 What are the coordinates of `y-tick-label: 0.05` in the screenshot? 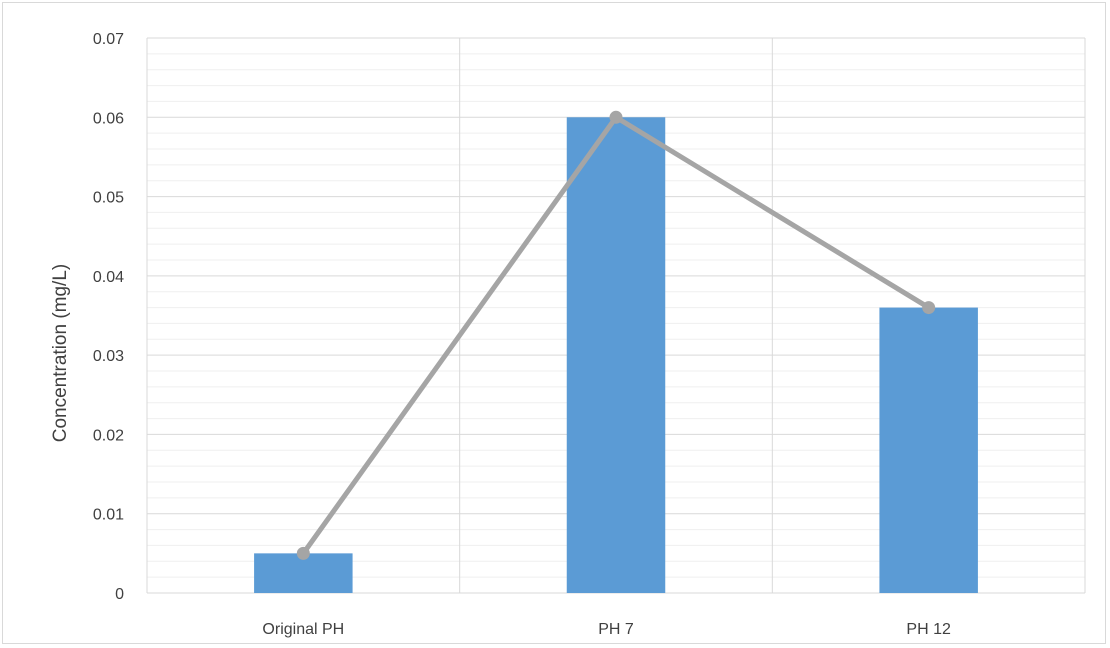 It's located at (108, 198).